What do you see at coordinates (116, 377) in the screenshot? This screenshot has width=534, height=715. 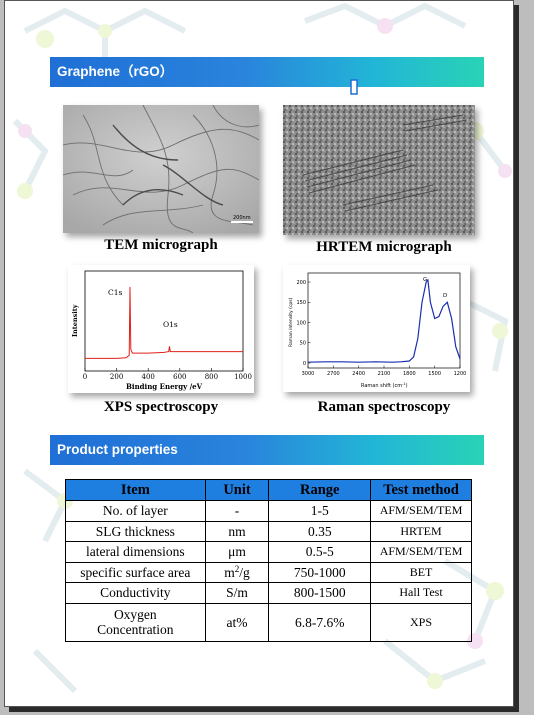 I see `xps-x-tick-label: 200` at bounding box center [116, 377].